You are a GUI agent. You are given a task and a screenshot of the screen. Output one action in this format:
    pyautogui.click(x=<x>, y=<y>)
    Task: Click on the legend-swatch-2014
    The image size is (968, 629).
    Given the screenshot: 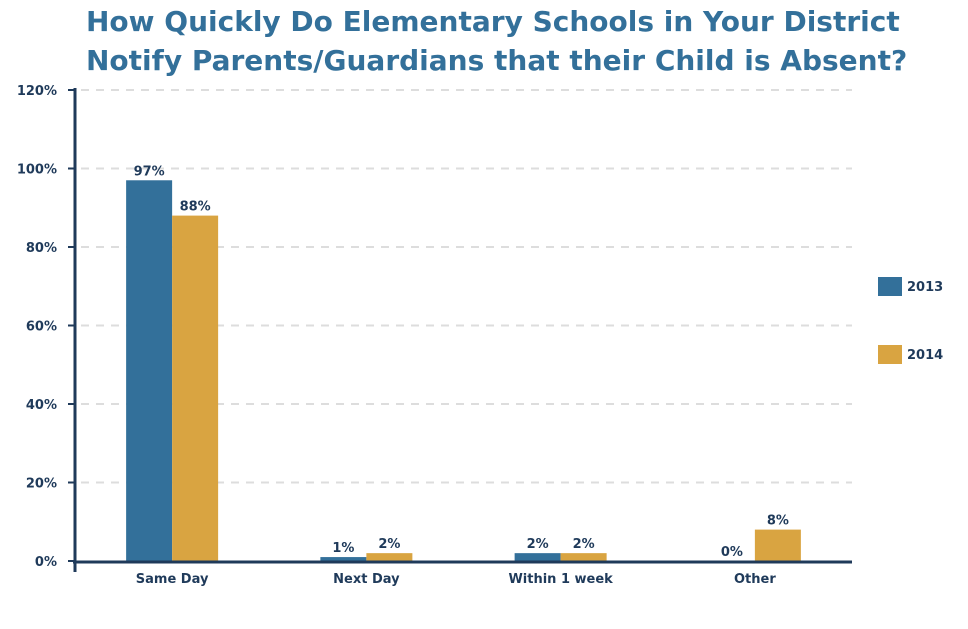 What is the action you would take?
    pyautogui.click(x=890, y=354)
    